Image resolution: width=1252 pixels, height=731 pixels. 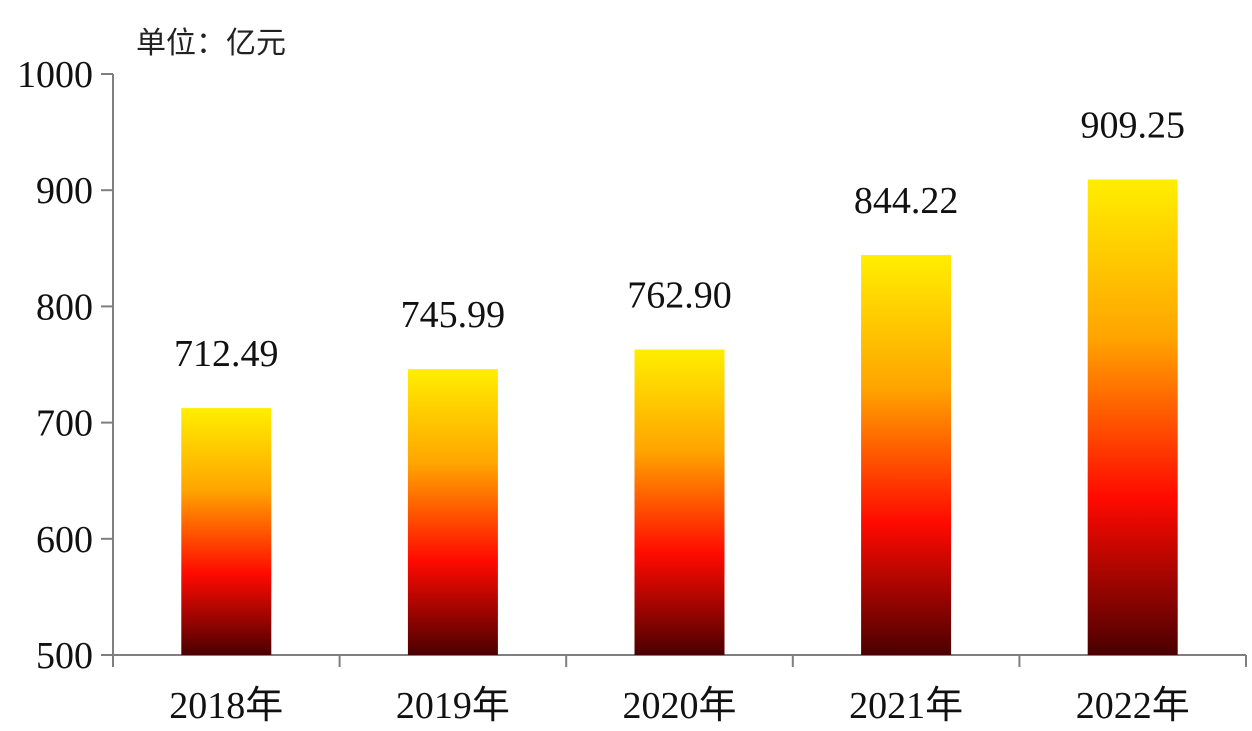 What do you see at coordinates (906, 706) in the screenshot?
I see `x-tick-label: 2021年` at bounding box center [906, 706].